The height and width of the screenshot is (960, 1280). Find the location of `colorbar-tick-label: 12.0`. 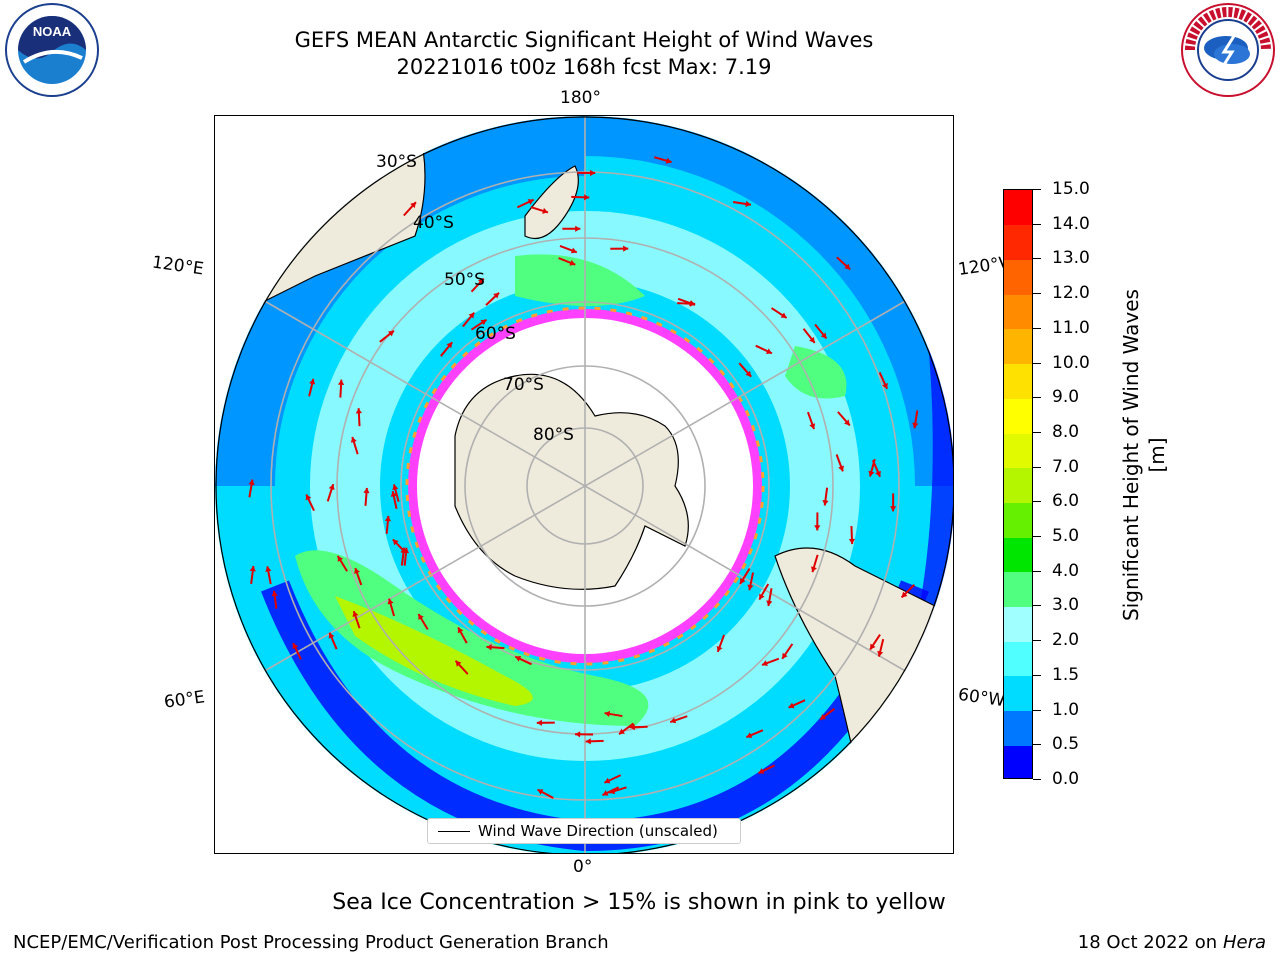

colorbar-tick-label: 12.0 is located at coordinates (1071, 293).